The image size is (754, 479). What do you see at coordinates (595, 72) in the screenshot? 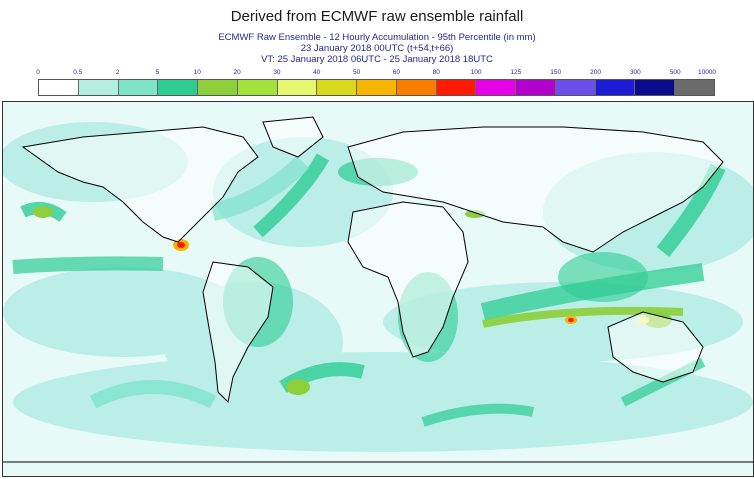
I see `legend-threshold-label: 200` at bounding box center [595, 72].